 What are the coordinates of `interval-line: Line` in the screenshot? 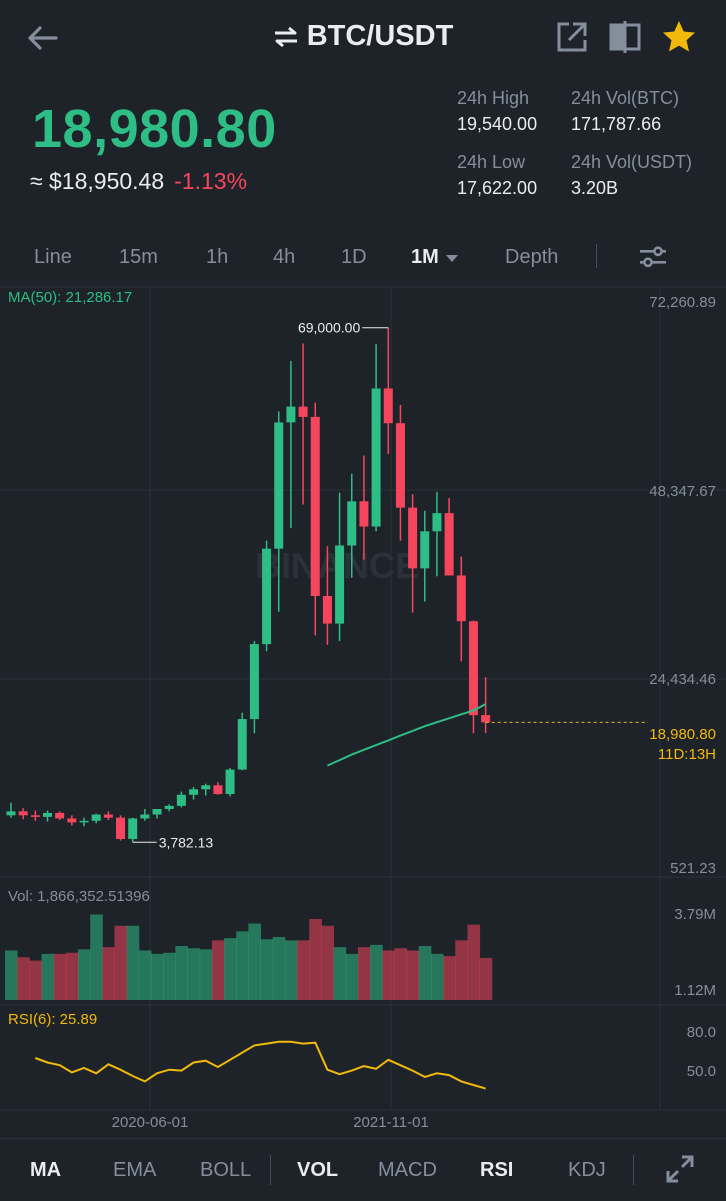 It's located at (53, 257).